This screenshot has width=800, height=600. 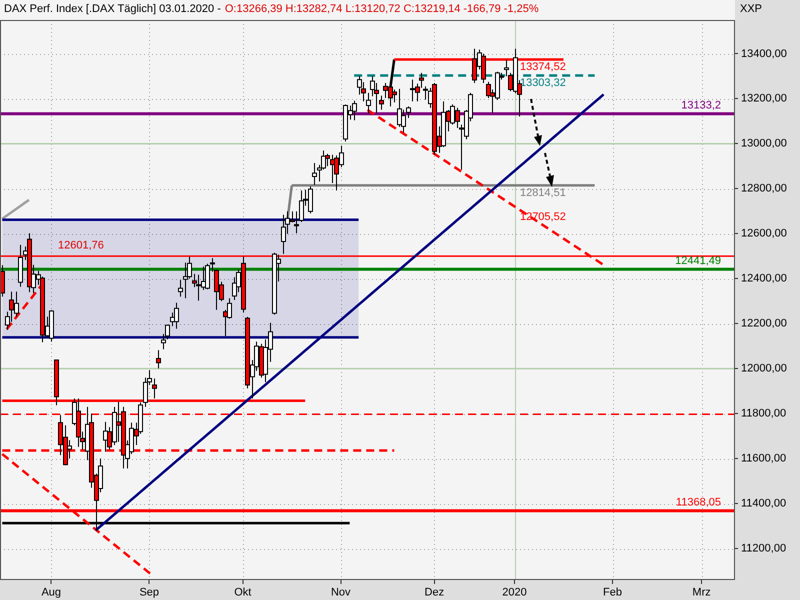 I want to click on y-tick-label: 12600,00, so click(x=764, y=234).